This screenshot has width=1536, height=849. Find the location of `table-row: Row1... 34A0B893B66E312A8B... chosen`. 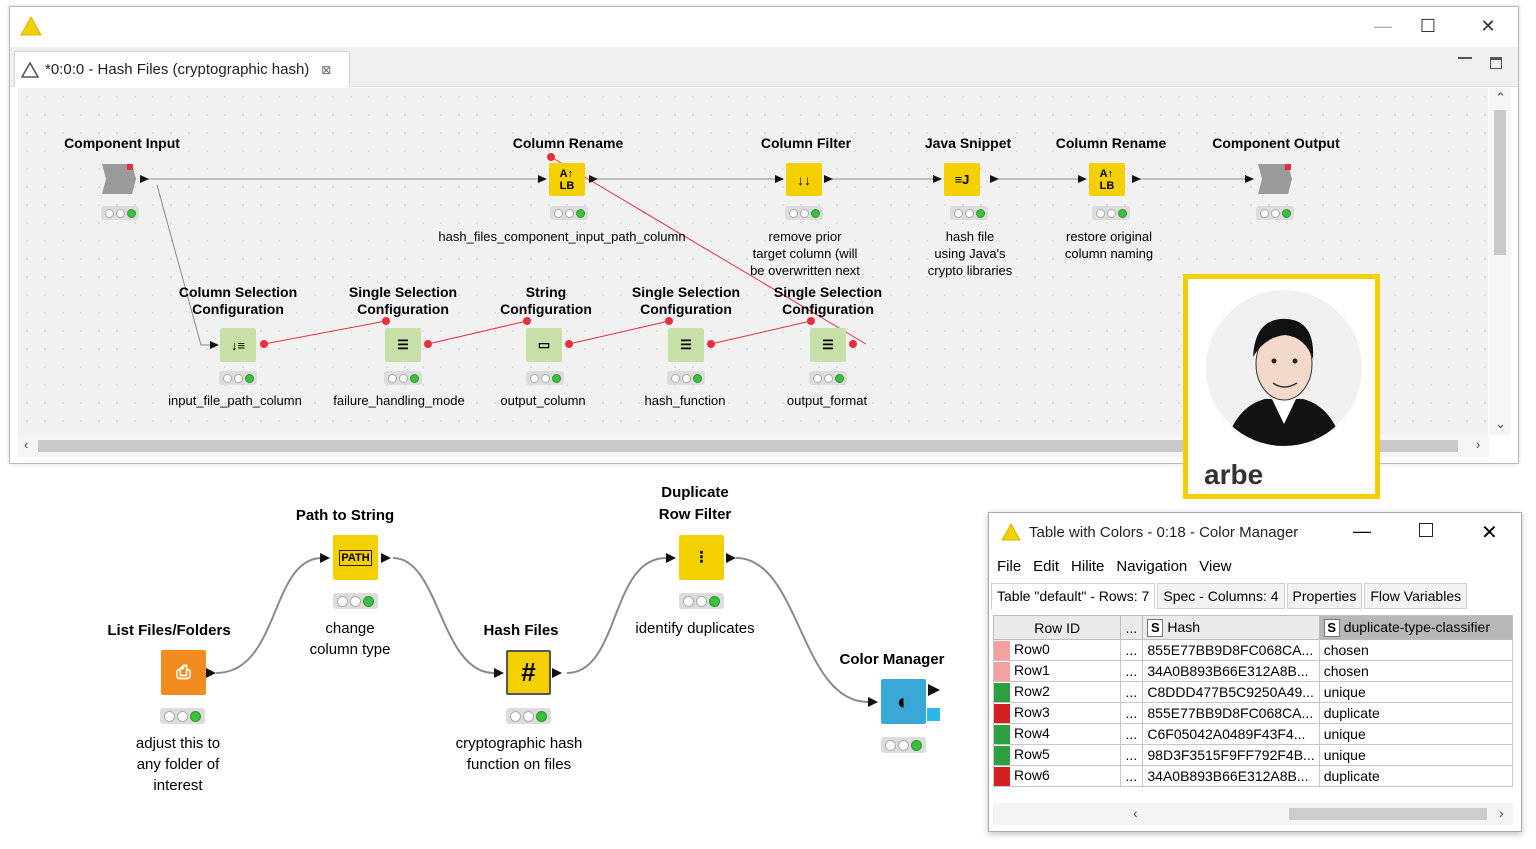

table-row: Row1... 34A0B893B66E312A8B... chosen is located at coordinates (1253, 671).